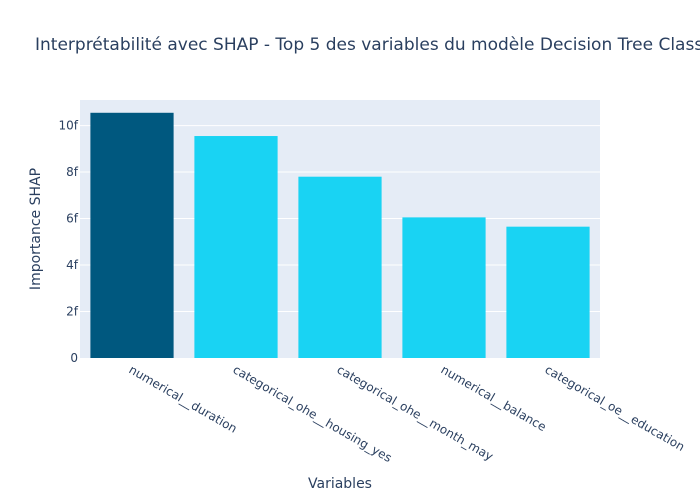  Describe the element at coordinates (615, 408) in the screenshot. I see `x-tick-label: categorical_oe__education` at that location.